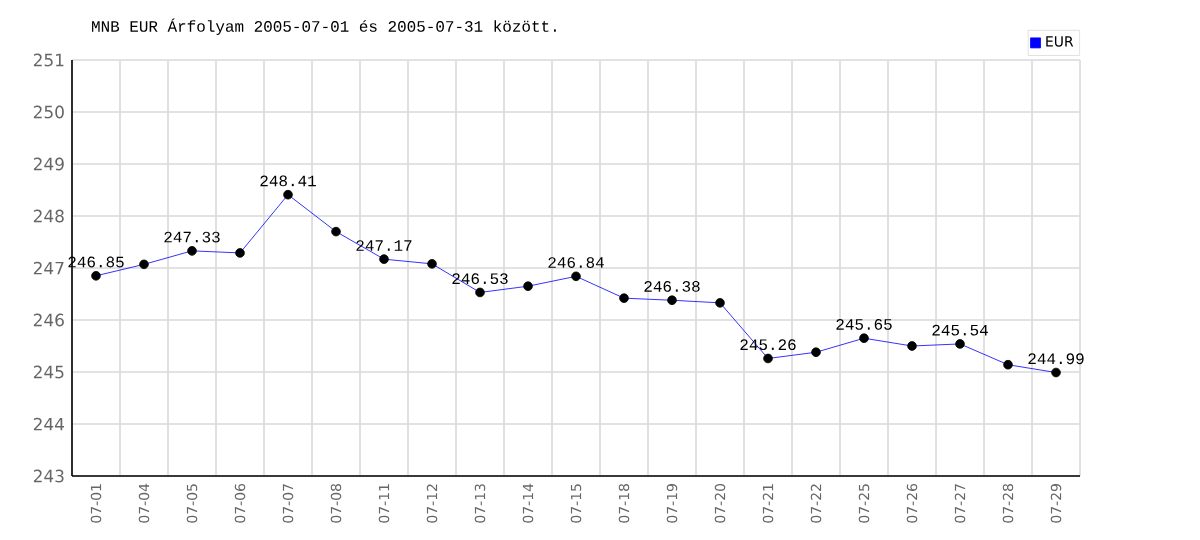 Image resolution: width=1200 pixels, height=540 pixels. What do you see at coordinates (48, 60) in the screenshot?
I see `y-tick-label: 251` at bounding box center [48, 60].